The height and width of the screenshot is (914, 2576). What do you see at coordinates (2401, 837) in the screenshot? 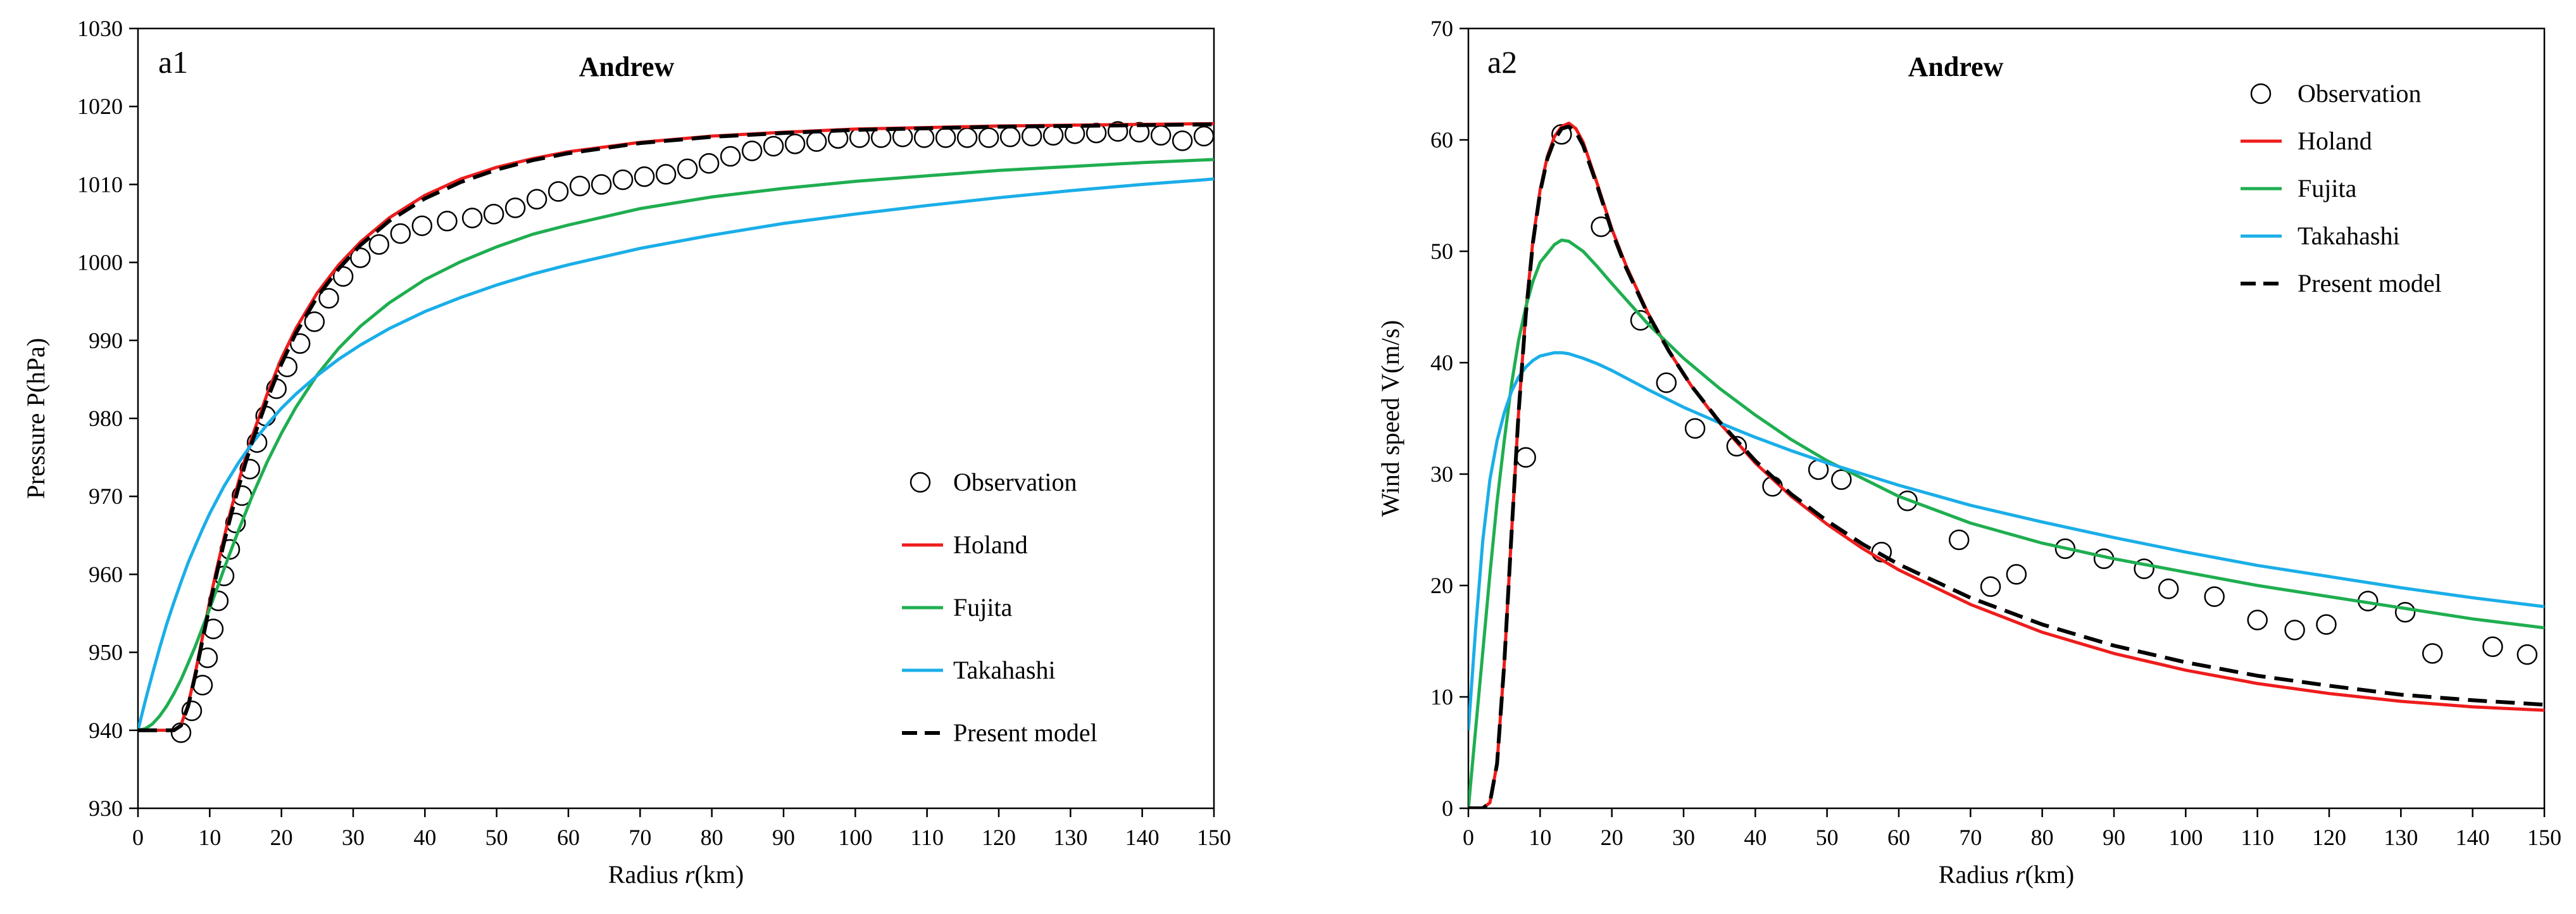
I see `chart-a2-x-tick-label: 130` at bounding box center [2401, 837].